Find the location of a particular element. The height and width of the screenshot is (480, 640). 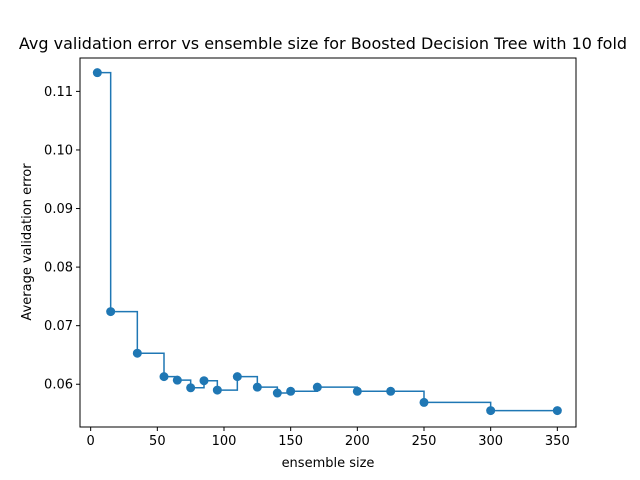

y-axis: 0.06 0.07 0.08 0.09 0.10 0.11 is located at coordinates (62, 239).